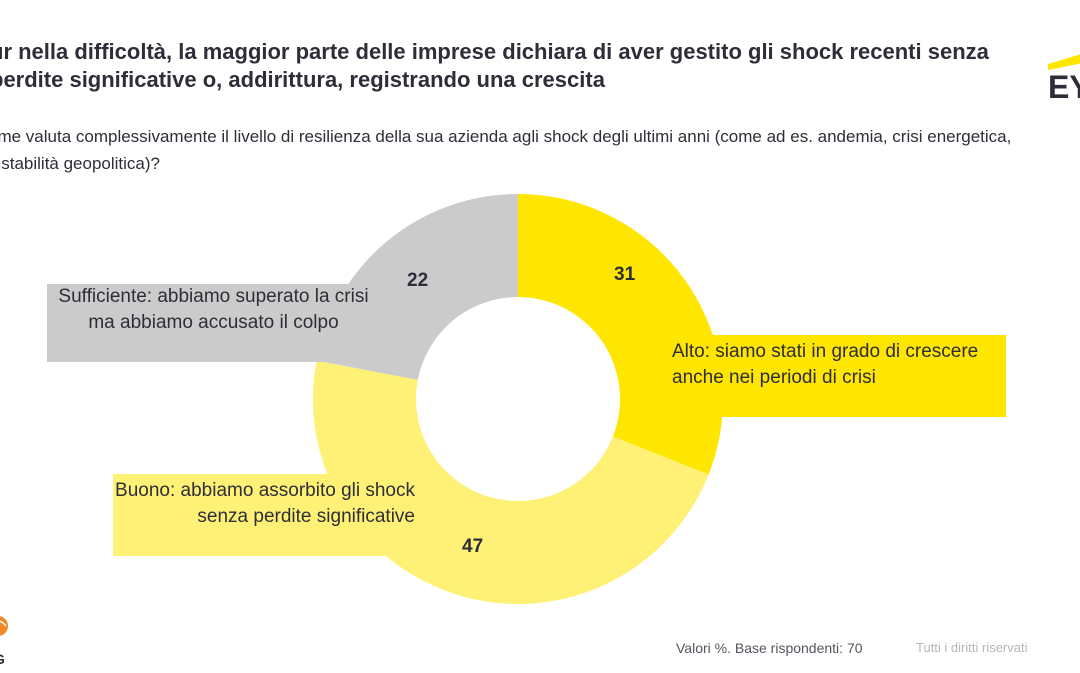  Describe the element at coordinates (473, 546) in the screenshot. I see `value-buono: 47` at that location.